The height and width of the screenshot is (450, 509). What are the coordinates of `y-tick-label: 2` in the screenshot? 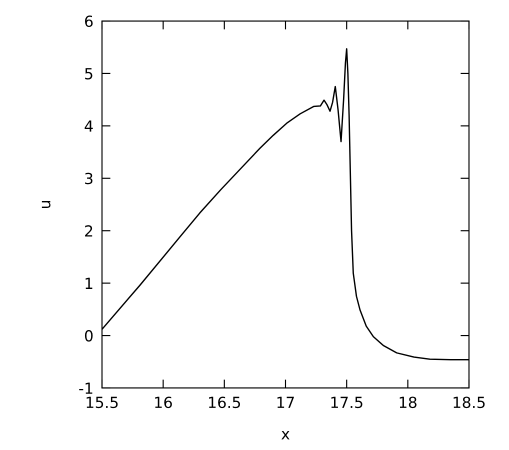 It's located at (88, 231).